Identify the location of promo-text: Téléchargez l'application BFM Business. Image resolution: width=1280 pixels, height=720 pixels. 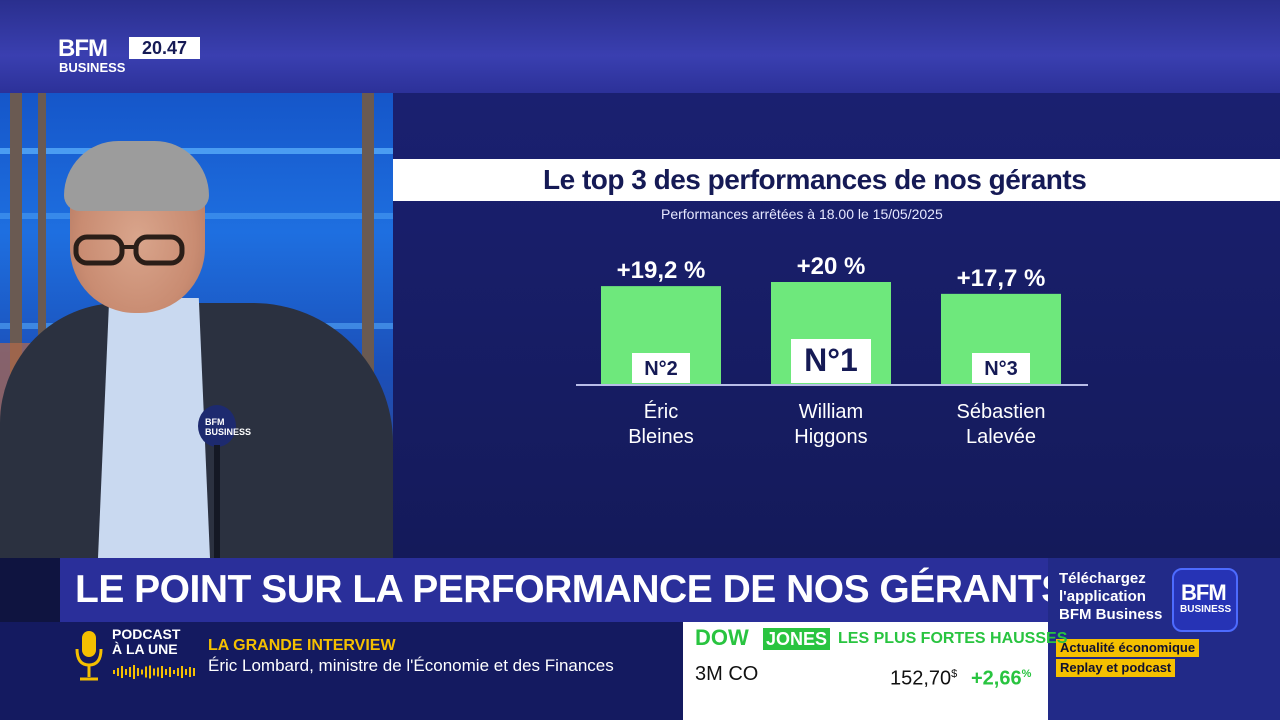
(1111, 596).